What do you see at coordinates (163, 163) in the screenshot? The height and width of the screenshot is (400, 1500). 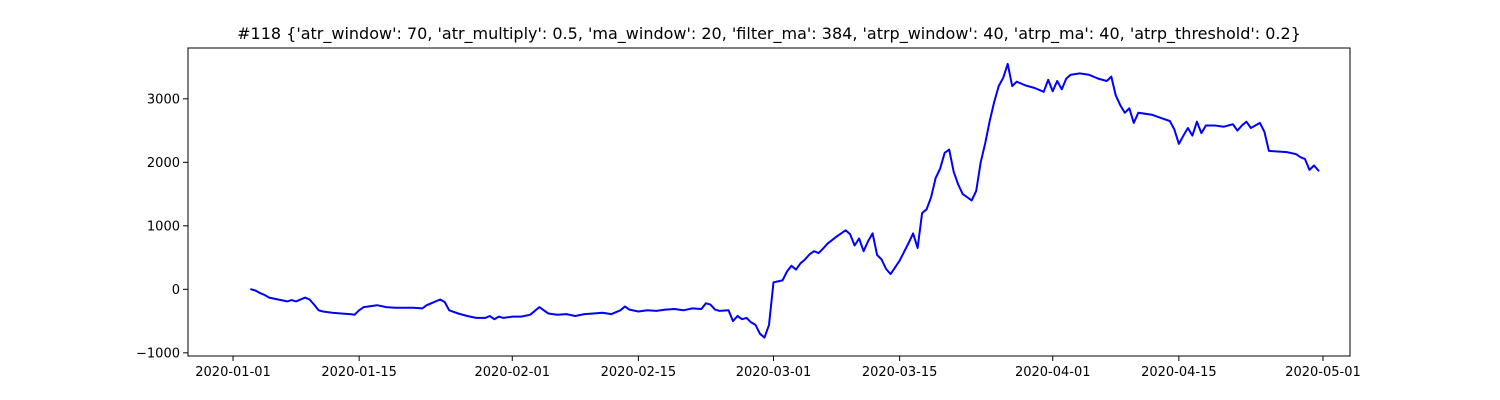 I see `y-tick-label: 2000` at bounding box center [163, 163].